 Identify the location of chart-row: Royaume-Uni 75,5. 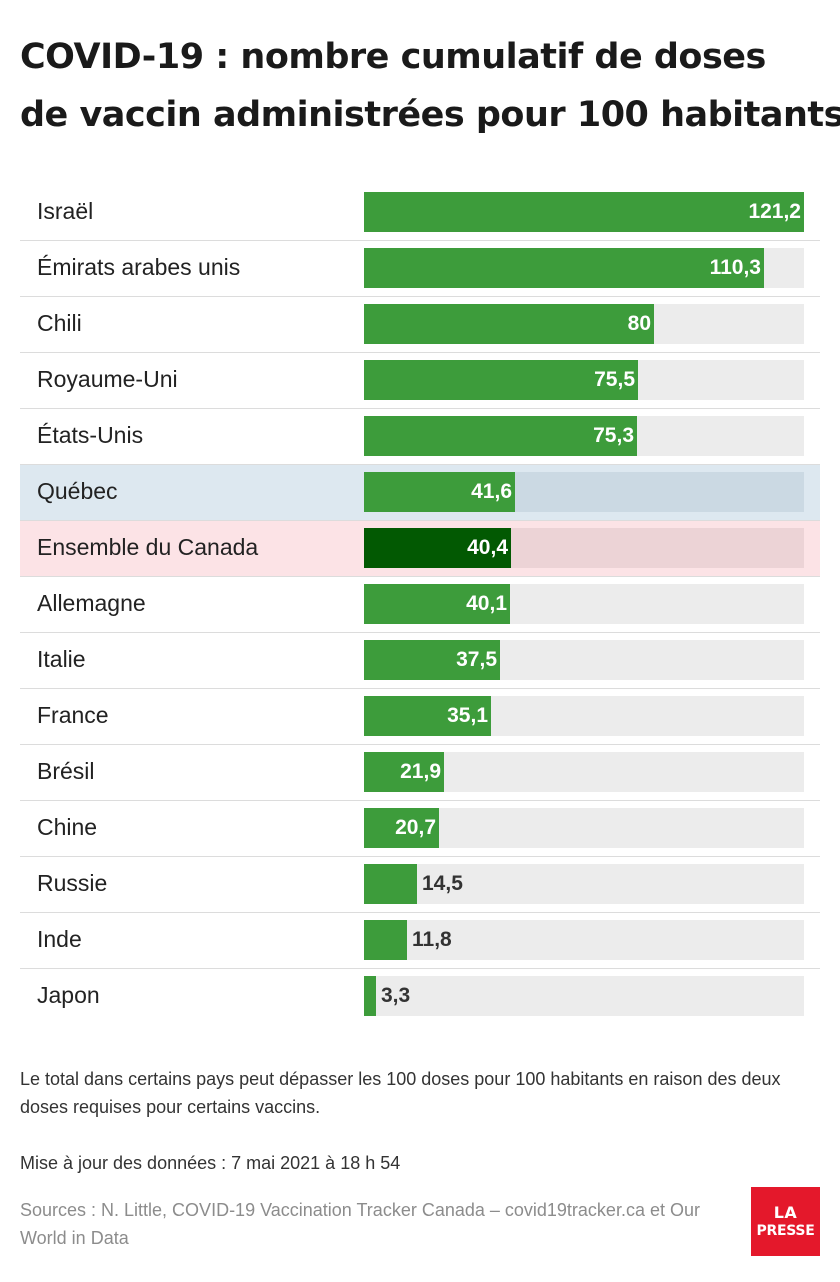
(420, 380).